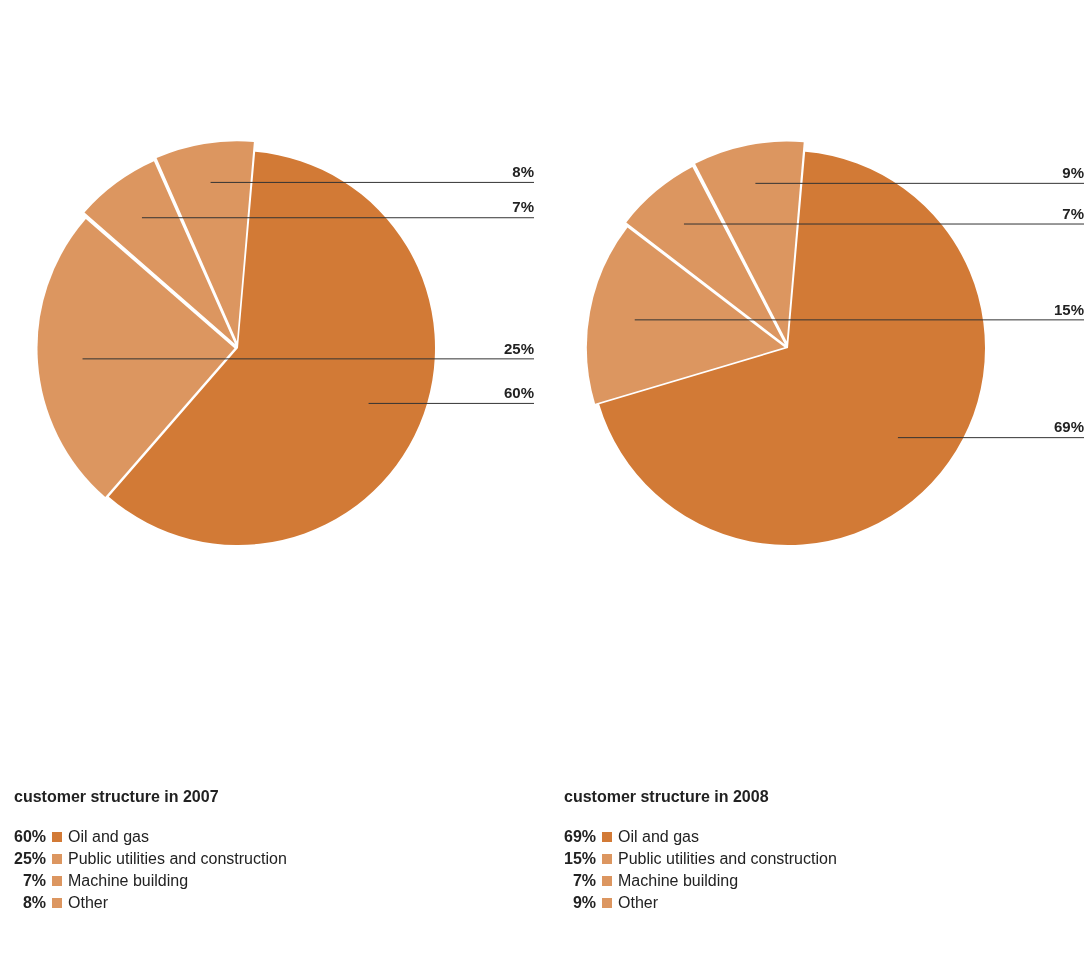  Describe the element at coordinates (1073, 172) in the screenshot. I see `data-label: 9%` at that location.